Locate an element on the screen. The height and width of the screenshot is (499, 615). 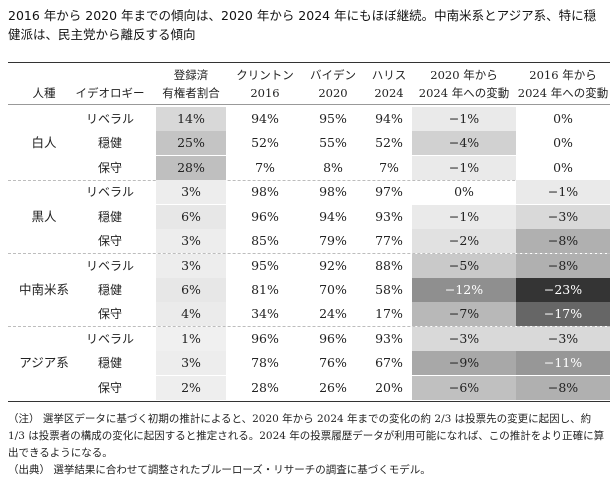
cell-biden: 76% is located at coordinates (333, 363).